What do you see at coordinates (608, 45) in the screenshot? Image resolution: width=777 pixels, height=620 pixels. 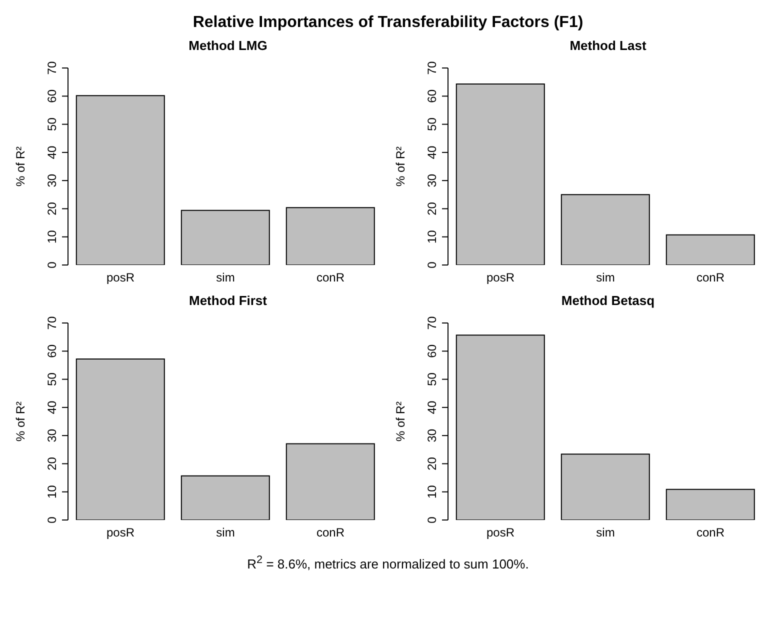 I see `chart-title: Method Last` at bounding box center [608, 45].